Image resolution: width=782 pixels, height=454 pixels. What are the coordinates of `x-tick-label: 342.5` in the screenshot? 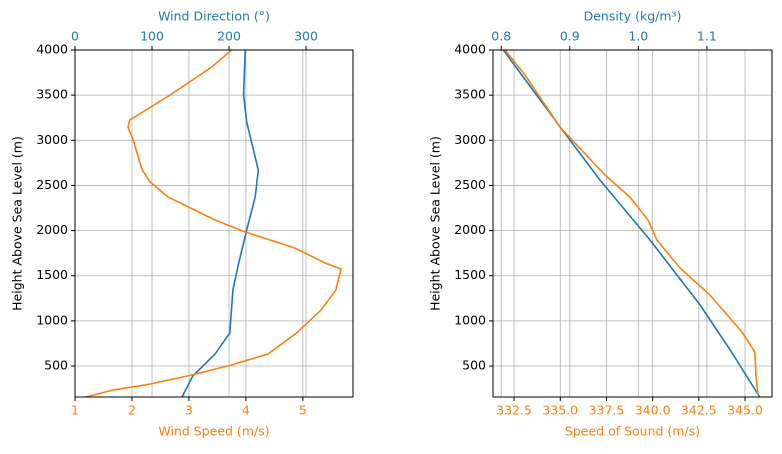 It's located at (699, 410).